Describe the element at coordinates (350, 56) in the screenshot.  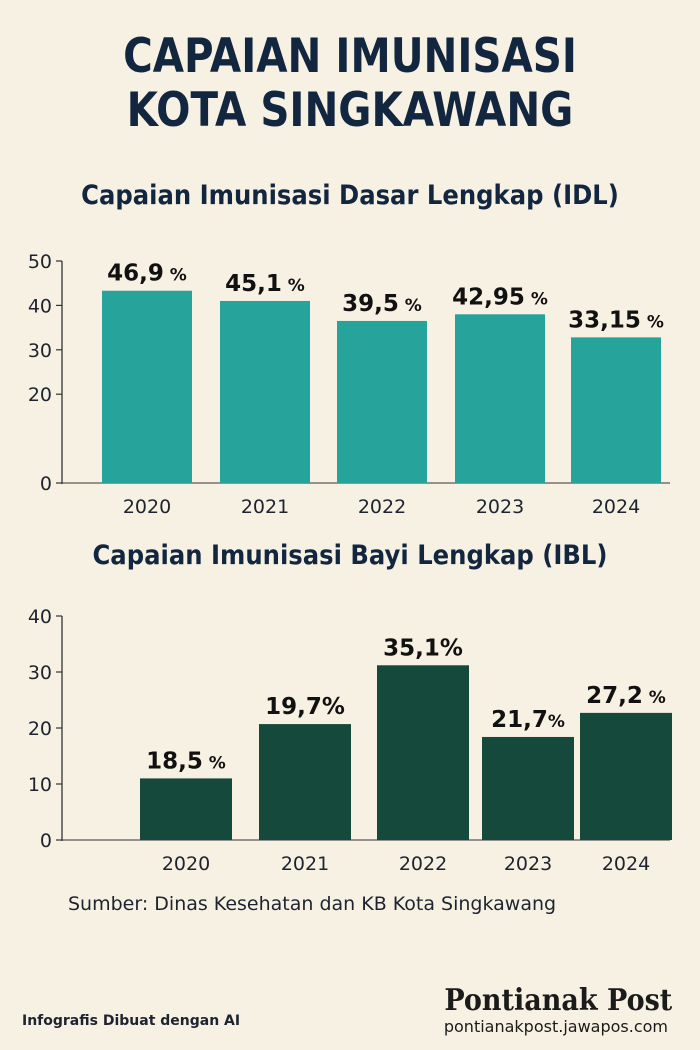
I see `title-line-1: CAPAIAN IMUNISASI` at that location.